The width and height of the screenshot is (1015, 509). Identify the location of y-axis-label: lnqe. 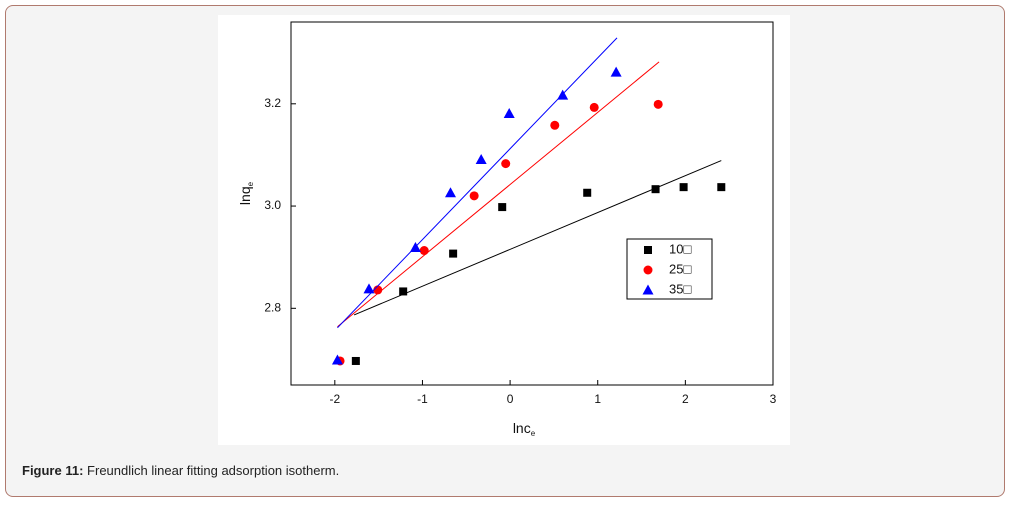
(246, 193).